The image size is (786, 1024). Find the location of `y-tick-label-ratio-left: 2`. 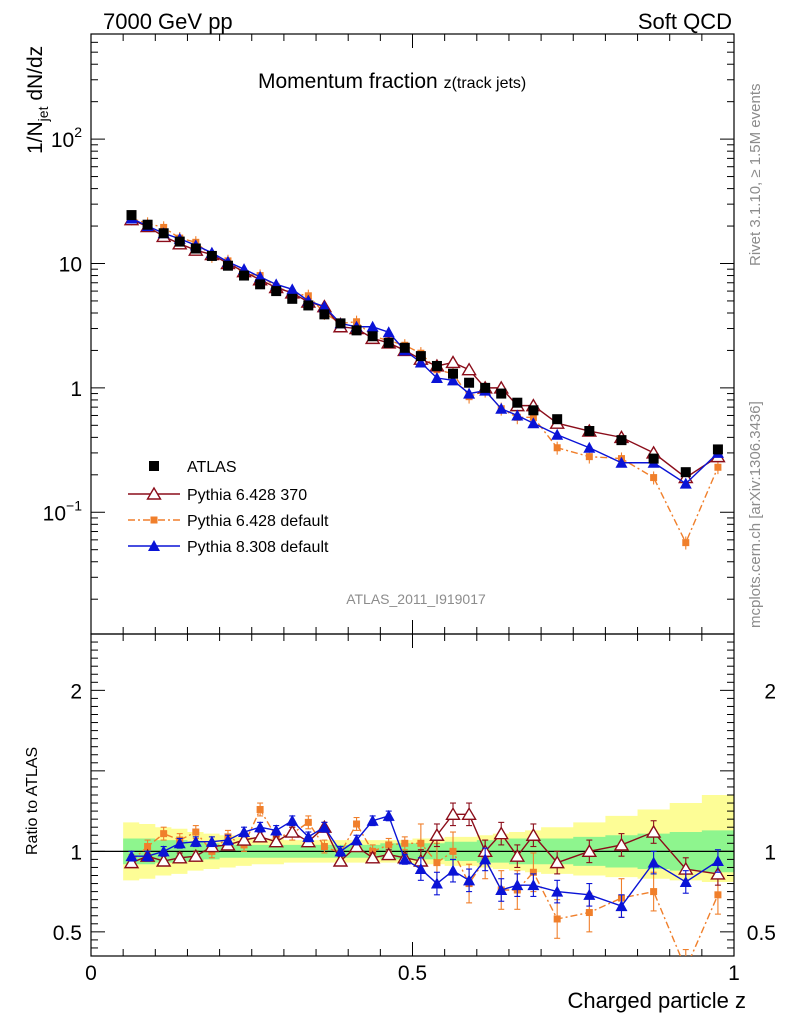

y-tick-label-ratio-left: 2 is located at coordinates (76, 691).